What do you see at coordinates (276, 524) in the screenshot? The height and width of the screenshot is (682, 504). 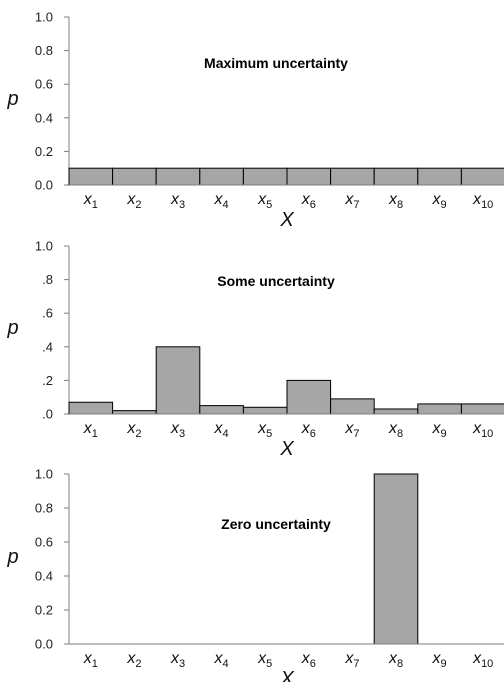 I see `chart-title: Zero uncertainty` at bounding box center [276, 524].